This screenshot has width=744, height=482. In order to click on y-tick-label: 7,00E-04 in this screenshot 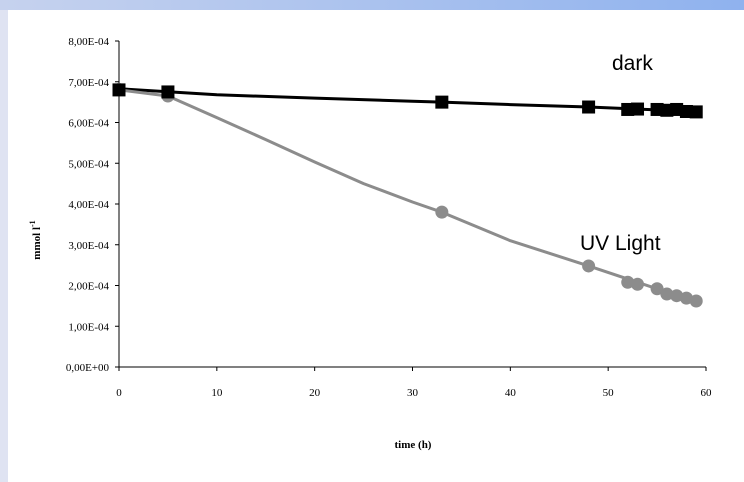, I will do `click(88, 83)`.